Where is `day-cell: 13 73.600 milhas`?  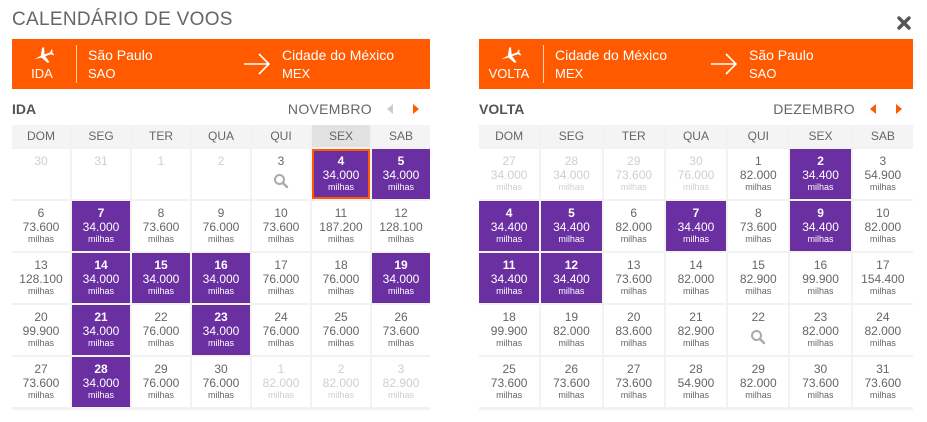
day-cell: 13 73.600 milhas is located at coordinates (633, 278).